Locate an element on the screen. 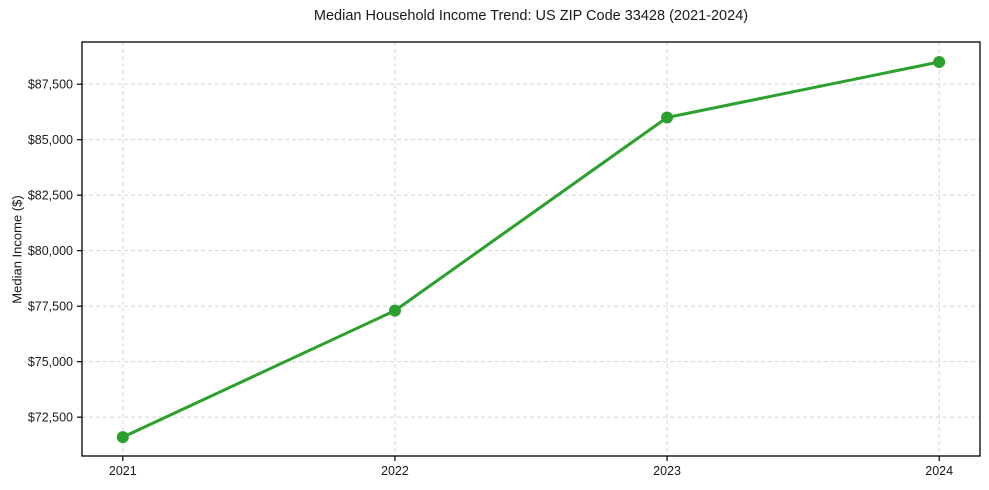 The image size is (989, 490). x-tick-label: 2023 is located at coordinates (667, 471).